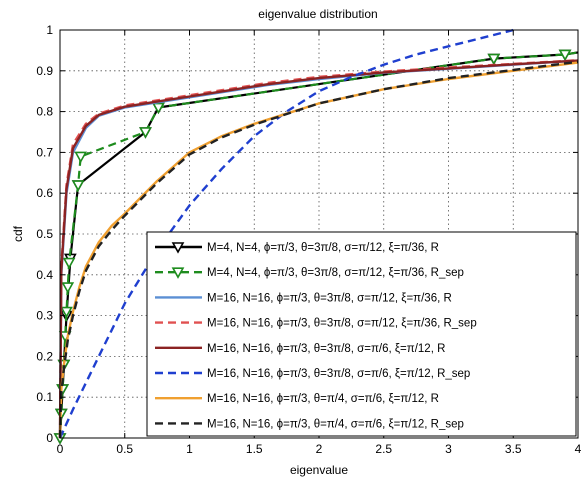 The height and width of the screenshot is (483, 582). Describe the element at coordinates (44, 71) in the screenshot. I see `y-tick-label: 0.9` at that location.